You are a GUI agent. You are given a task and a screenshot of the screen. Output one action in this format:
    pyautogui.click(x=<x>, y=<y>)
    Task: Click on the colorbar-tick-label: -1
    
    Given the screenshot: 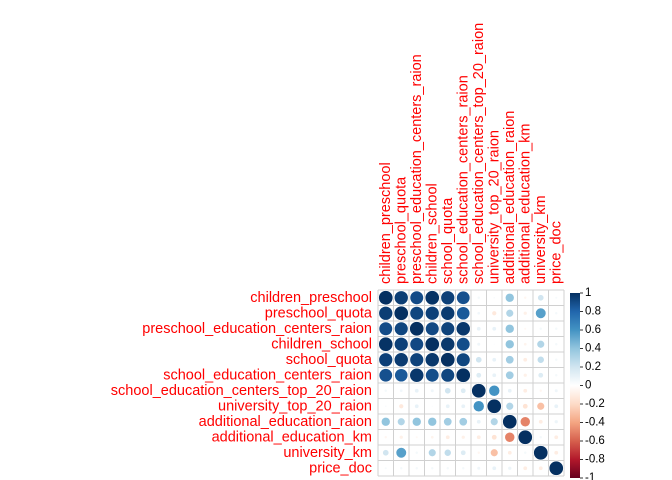 What is the action you would take?
    pyautogui.click(x=590, y=476)
    